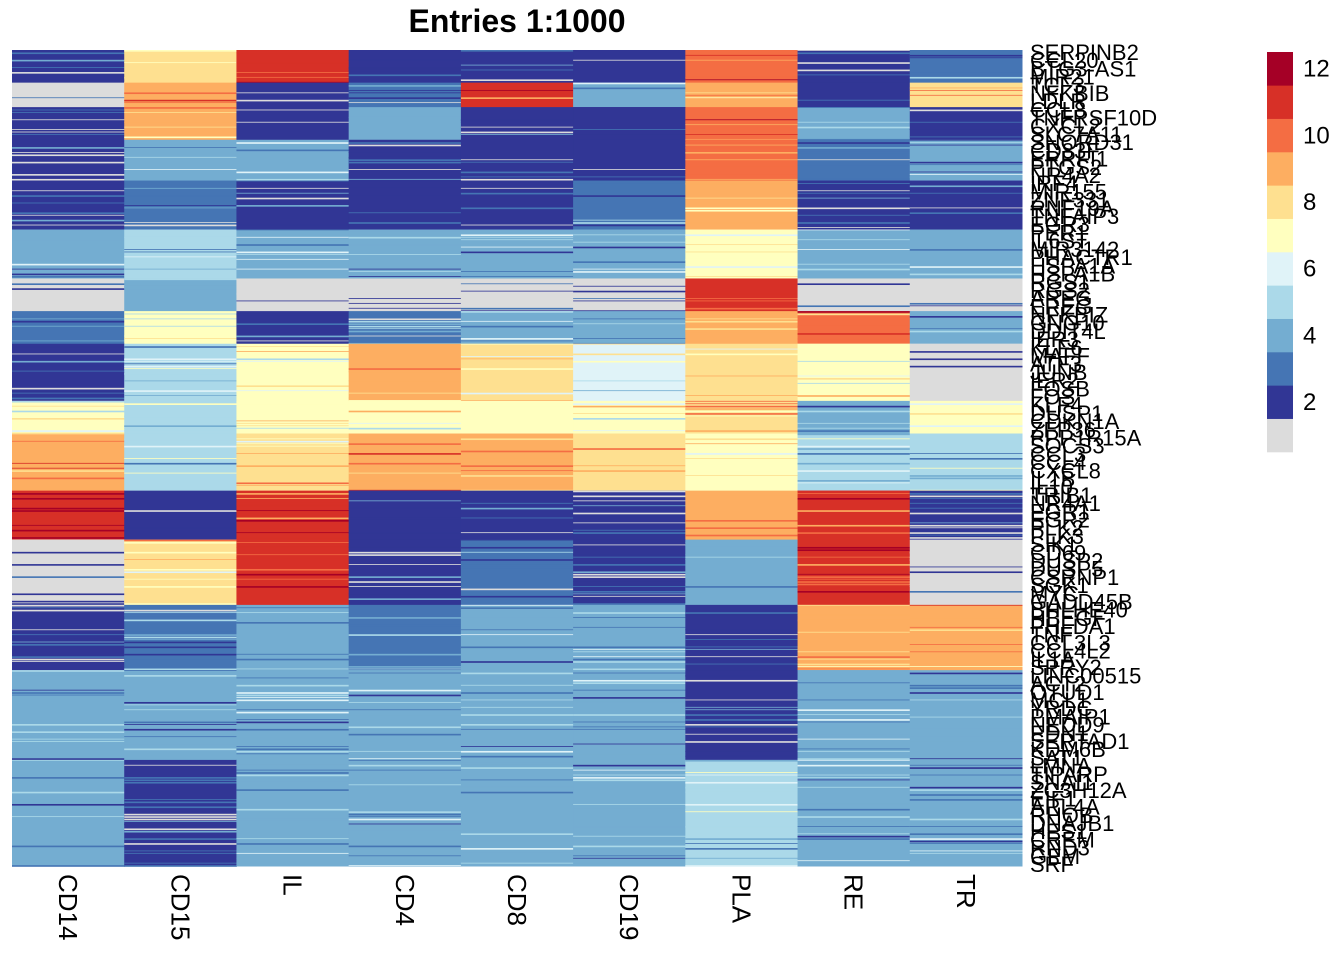 The height and width of the screenshot is (960, 1344). I want to click on row-label: PTGS2, so click(1066, 167).